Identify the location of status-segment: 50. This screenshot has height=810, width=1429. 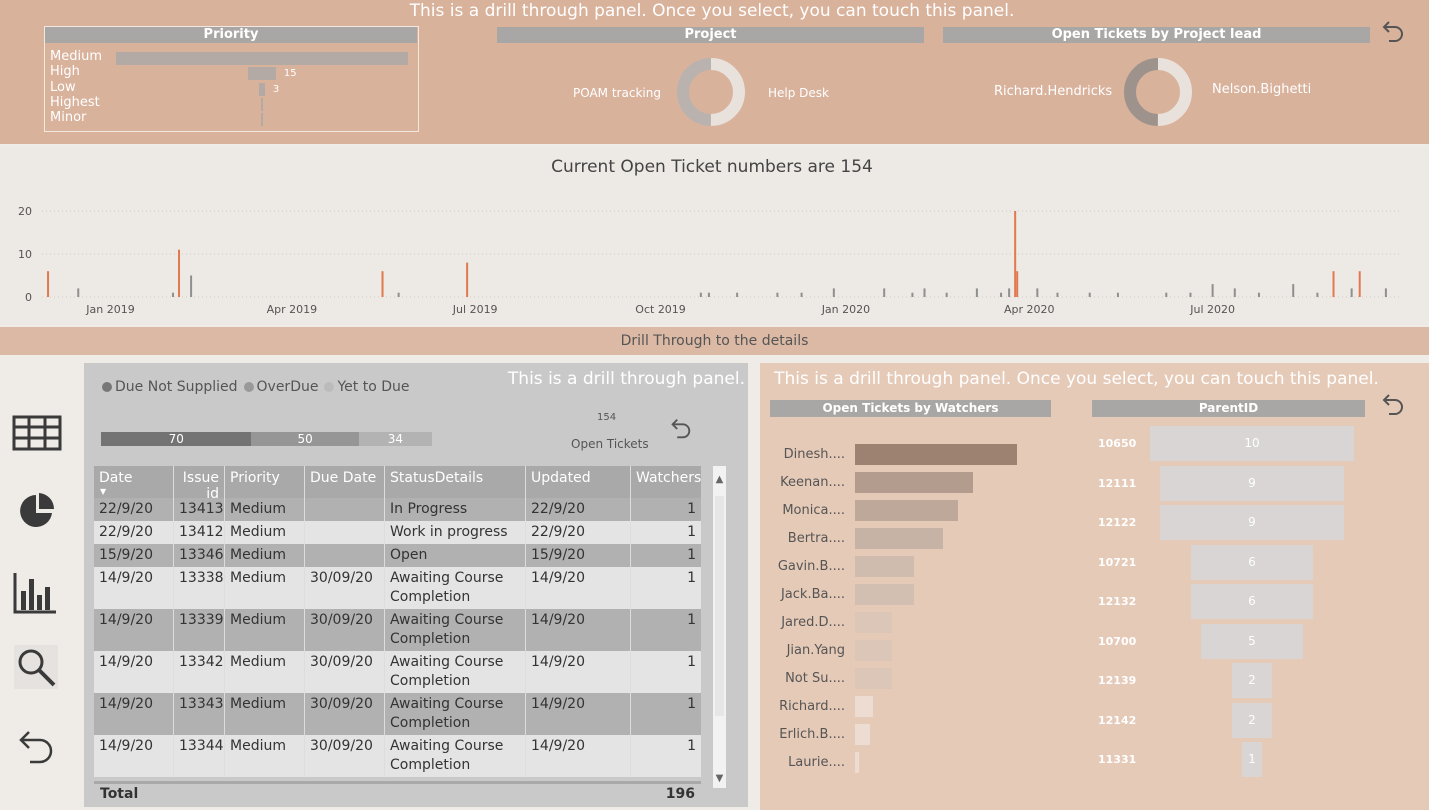
(305, 439).